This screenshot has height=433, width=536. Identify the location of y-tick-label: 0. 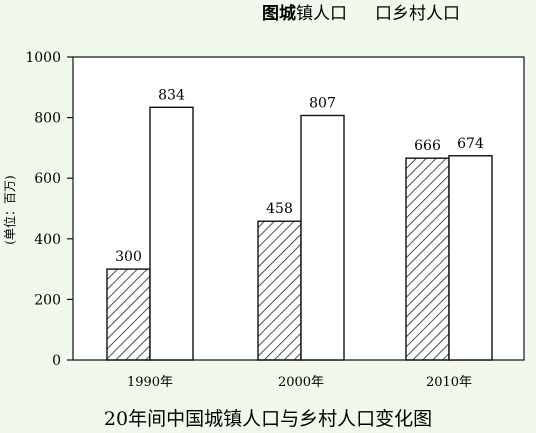
(56, 361).